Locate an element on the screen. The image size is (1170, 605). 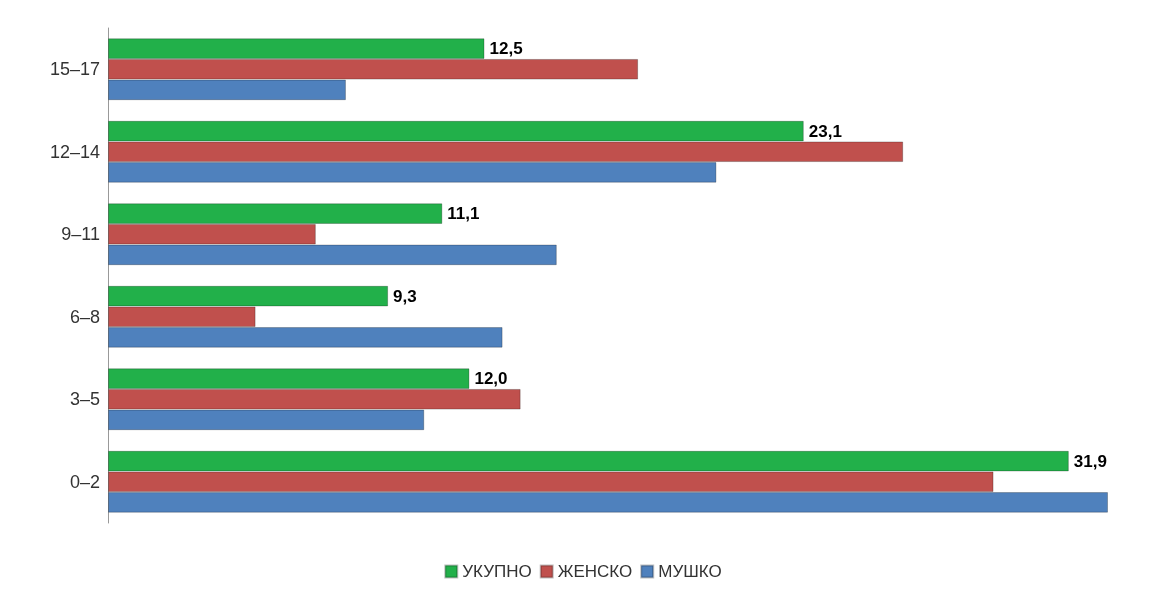
data-label: 11,1 is located at coordinates (463, 214).